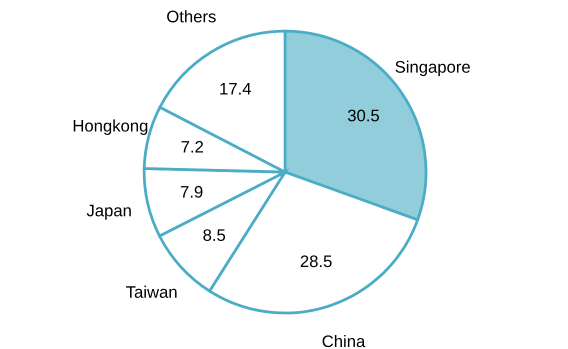 The width and height of the screenshot is (568, 349). Describe the element at coordinates (191, 192) in the screenshot. I see `data-label: 7.9` at that location.